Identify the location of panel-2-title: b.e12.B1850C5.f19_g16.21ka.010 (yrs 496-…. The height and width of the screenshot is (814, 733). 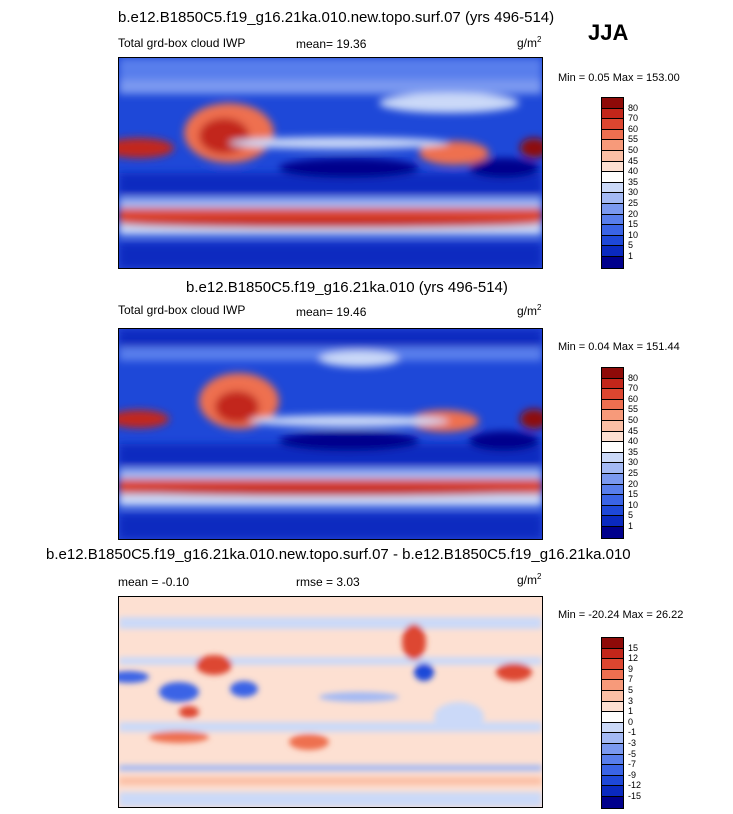
(347, 287).